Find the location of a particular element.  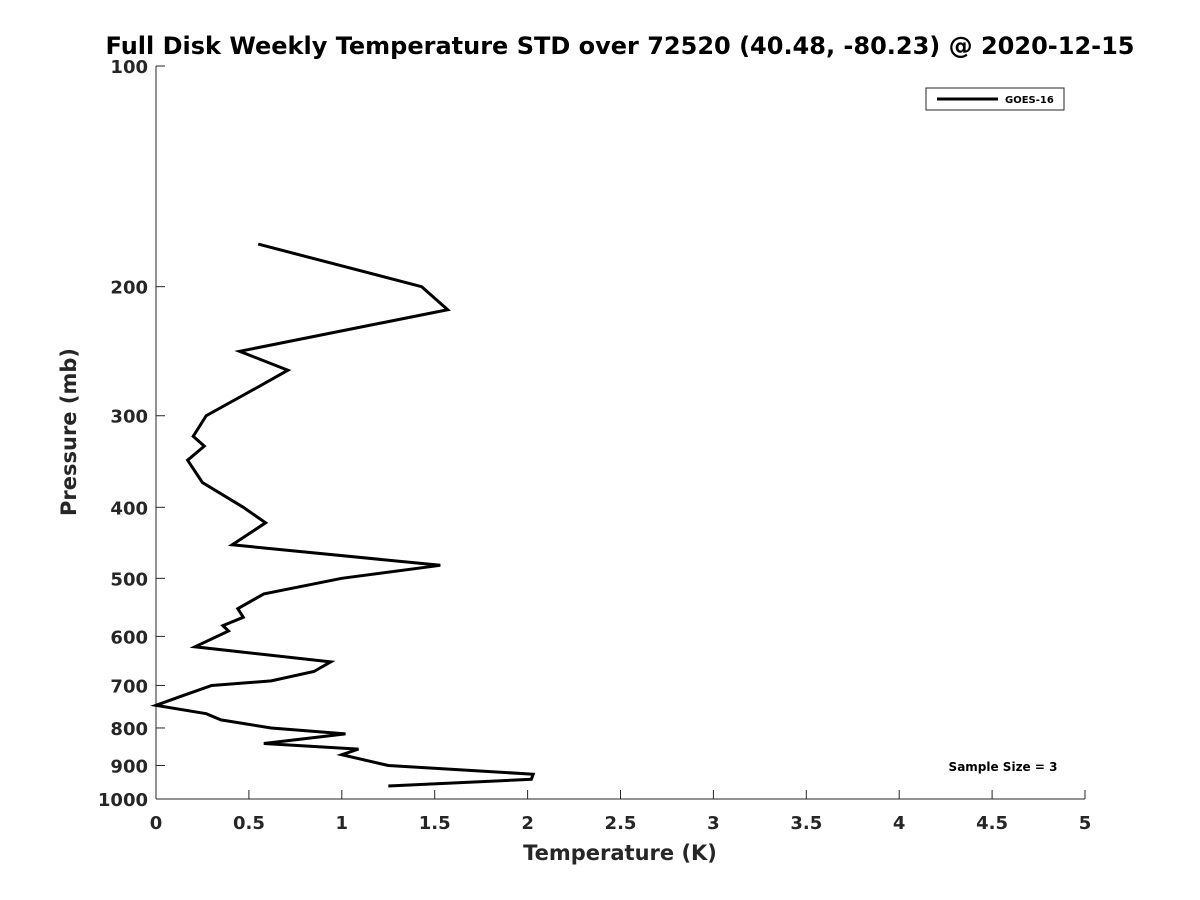

y-tick-label: 700 is located at coordinates (129, 686).